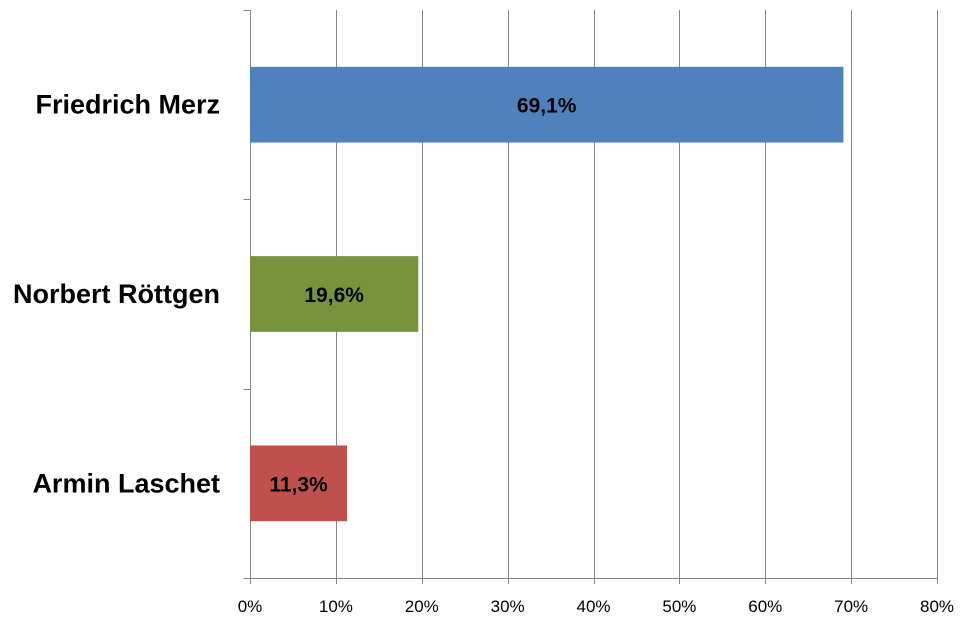 The width and height of the screenshot is (970, 626). What do you see at coordinates (508, 606) in the screenshot?
I see `x-tick-label: 30%` at bounding box center [508, 606].